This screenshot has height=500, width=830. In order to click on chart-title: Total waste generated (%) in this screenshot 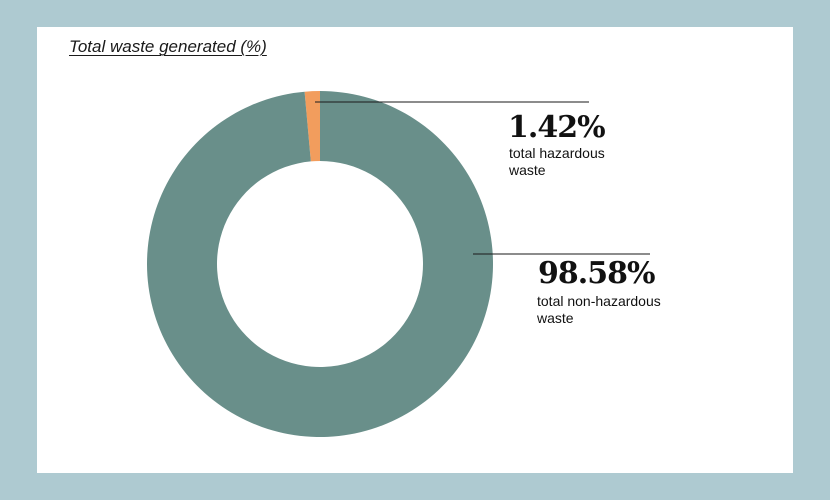, I will do `click(168, 46)`.